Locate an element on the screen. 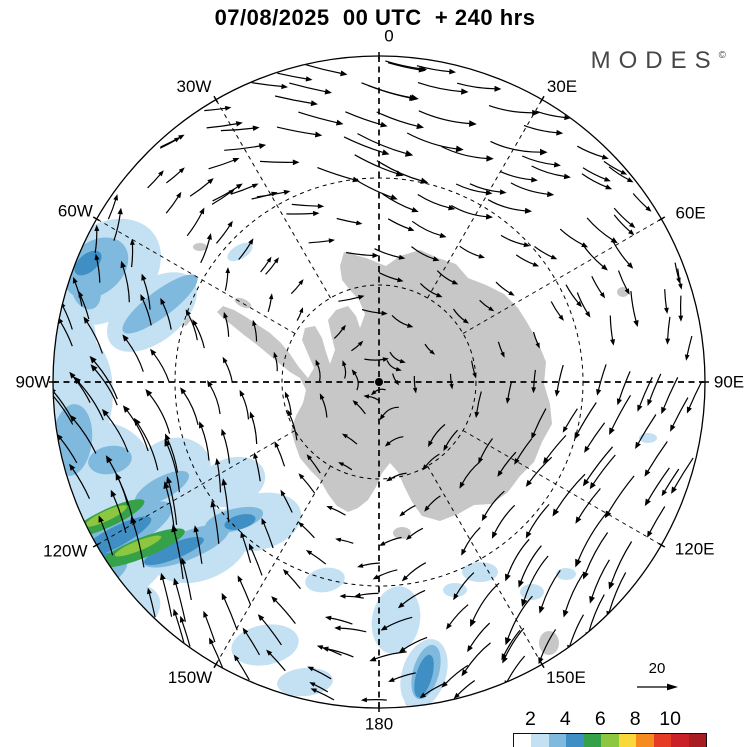 The image size is (750, 747). longitude-label-90E: 90E is located at coordinates (729, 382).